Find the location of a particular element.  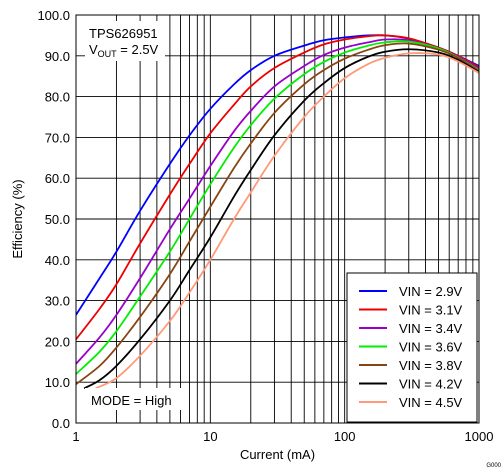

y-tick-label: 20.0 is located at coordinates (57, 341).